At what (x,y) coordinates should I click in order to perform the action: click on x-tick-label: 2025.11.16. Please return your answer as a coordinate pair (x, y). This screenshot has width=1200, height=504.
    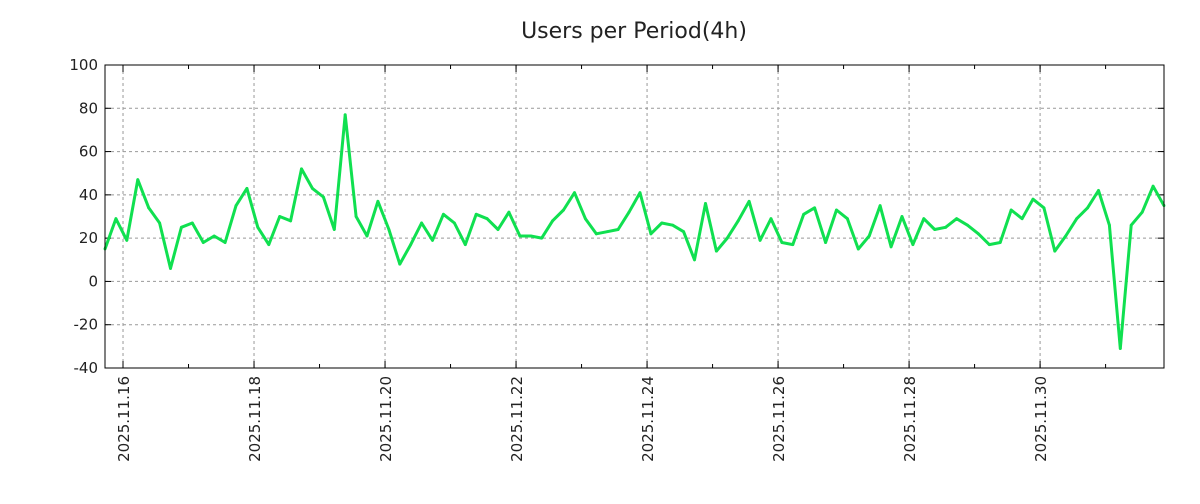
    Looking at the image, I should click on (124, 419).